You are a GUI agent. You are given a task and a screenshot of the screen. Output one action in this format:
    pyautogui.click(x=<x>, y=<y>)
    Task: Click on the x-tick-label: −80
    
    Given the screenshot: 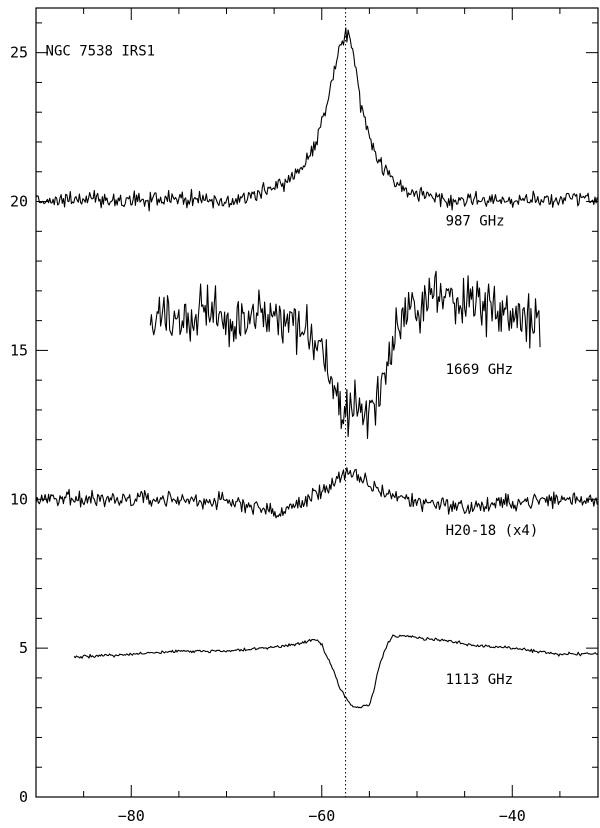 What is the action you would take?
    pyautogui.click(x=131, y=816)
    